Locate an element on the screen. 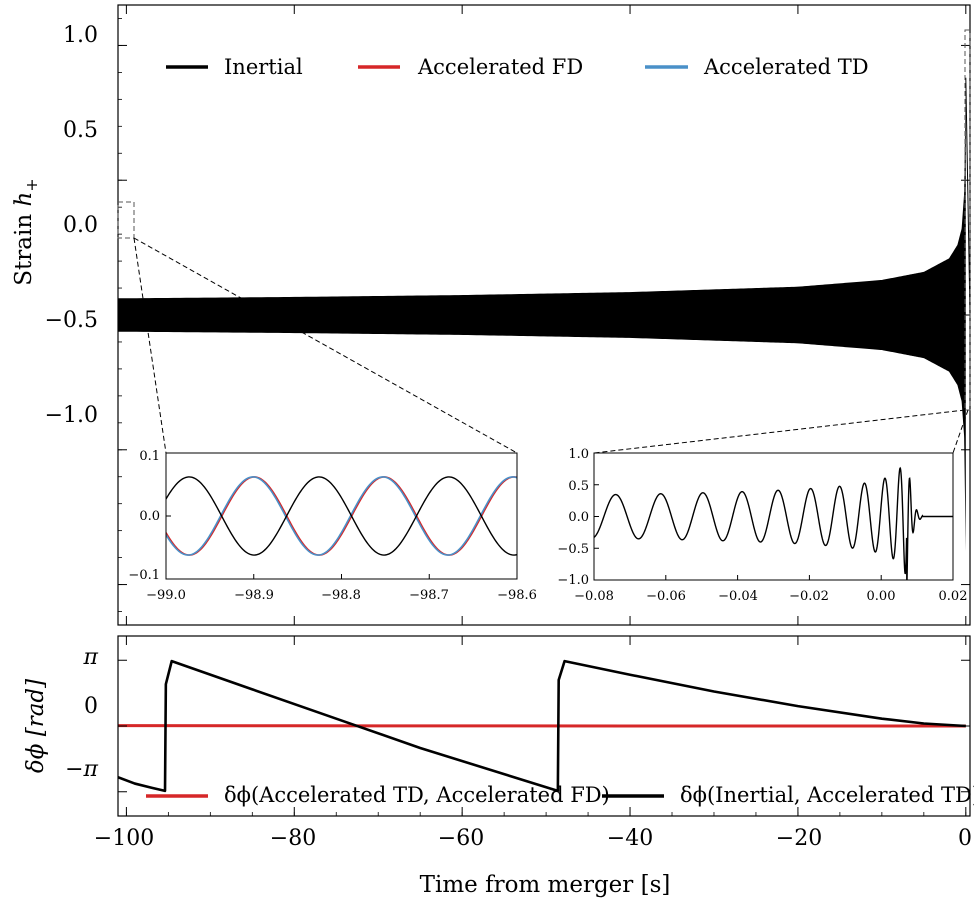  strain-ytick-label-neg1.0: −1.0 is located at coordinates (71, 415).